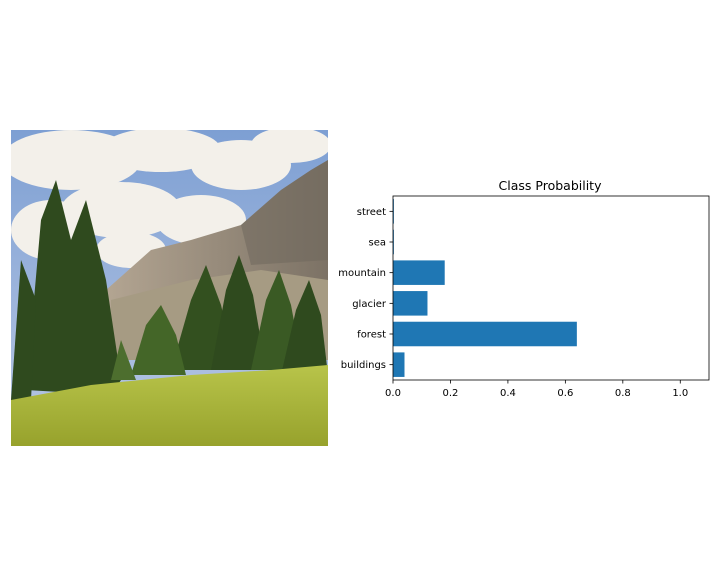  What do you see at coordinates (362, 273) in the screenshot?
I see `y-tick-label: mountain` at bounding box center [362, 273].